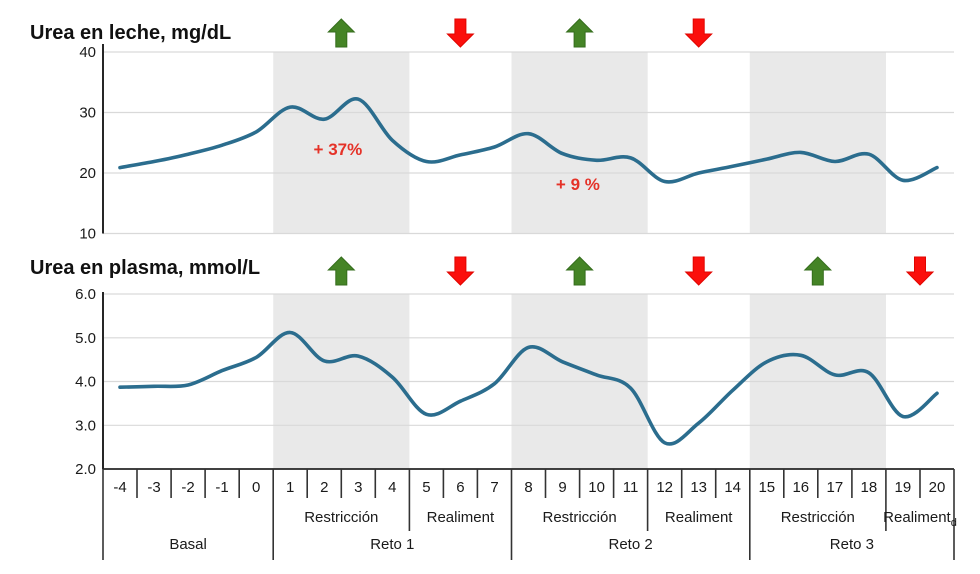 This screenshot has height=574, width=980. What do you see at coordinates (528, 487) in the screenshot?
I see `x-tick-label: 8` at bounding box center [528, 487].